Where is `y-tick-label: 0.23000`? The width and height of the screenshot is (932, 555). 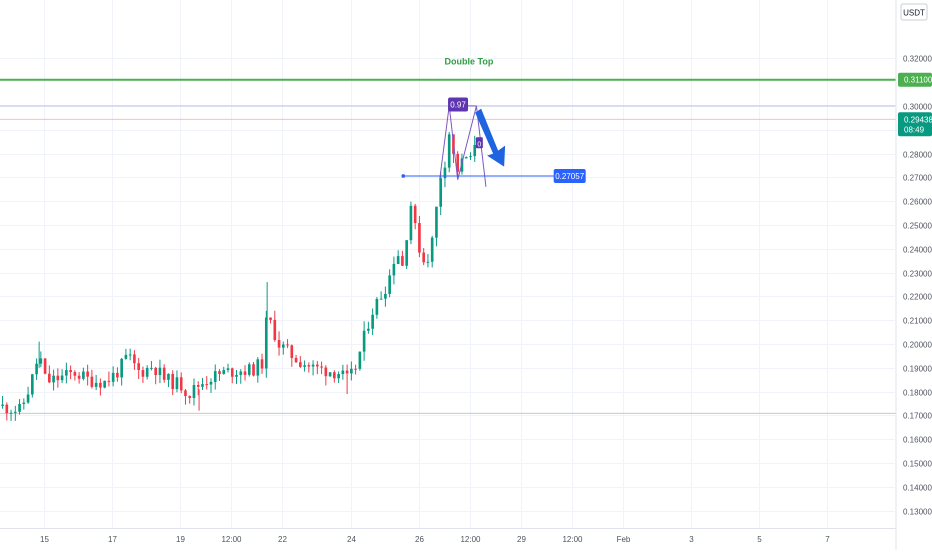 y-tick-label: 0.23000 is located at coordinates (917, 274).